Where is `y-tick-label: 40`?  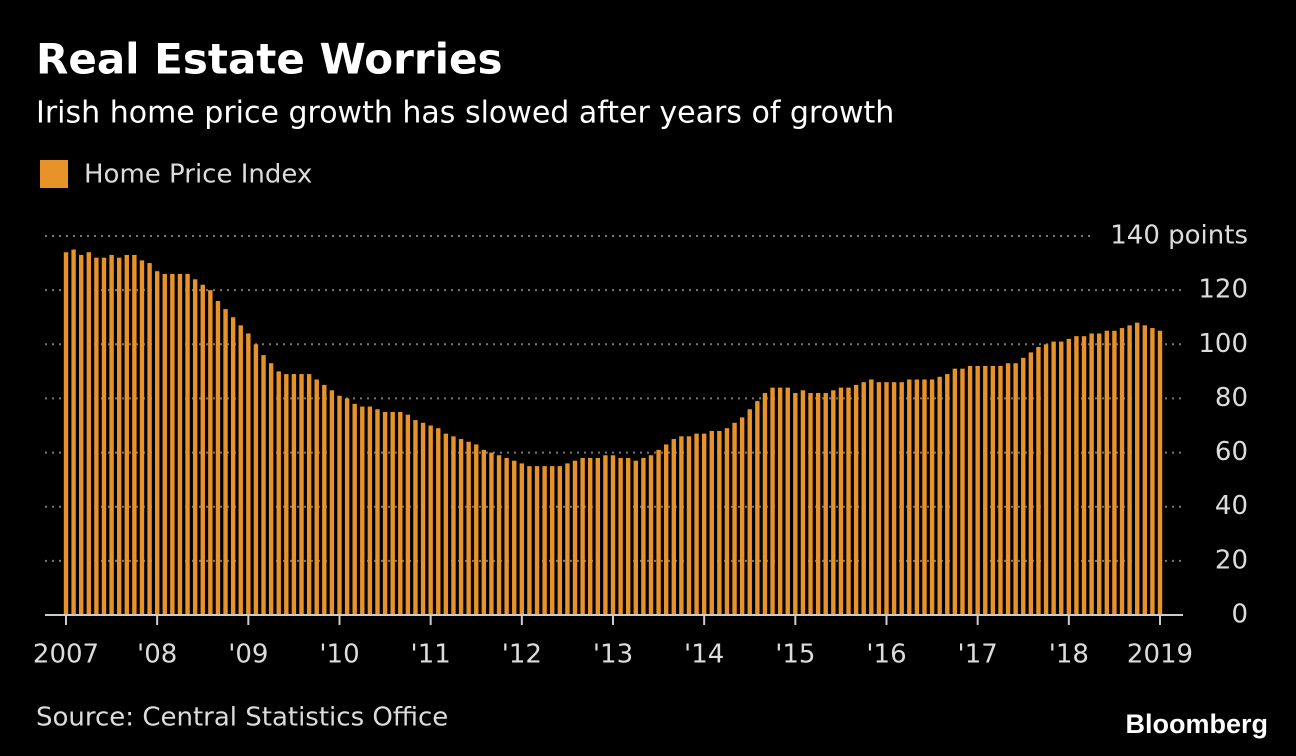
y-tick-label: 40 is located at coordinates (1231, 506).